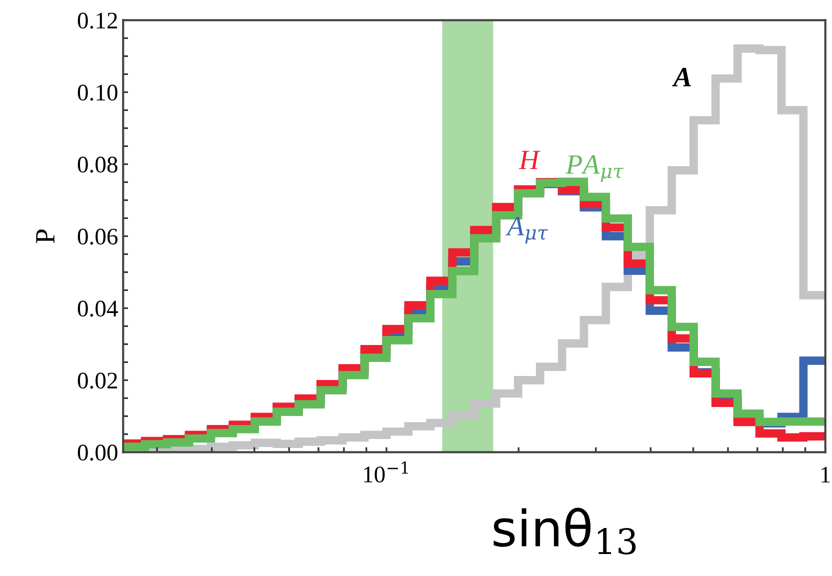 This screenshot has width=832, height=576. I want to click on y-axis-title: P, so click(45, 237).